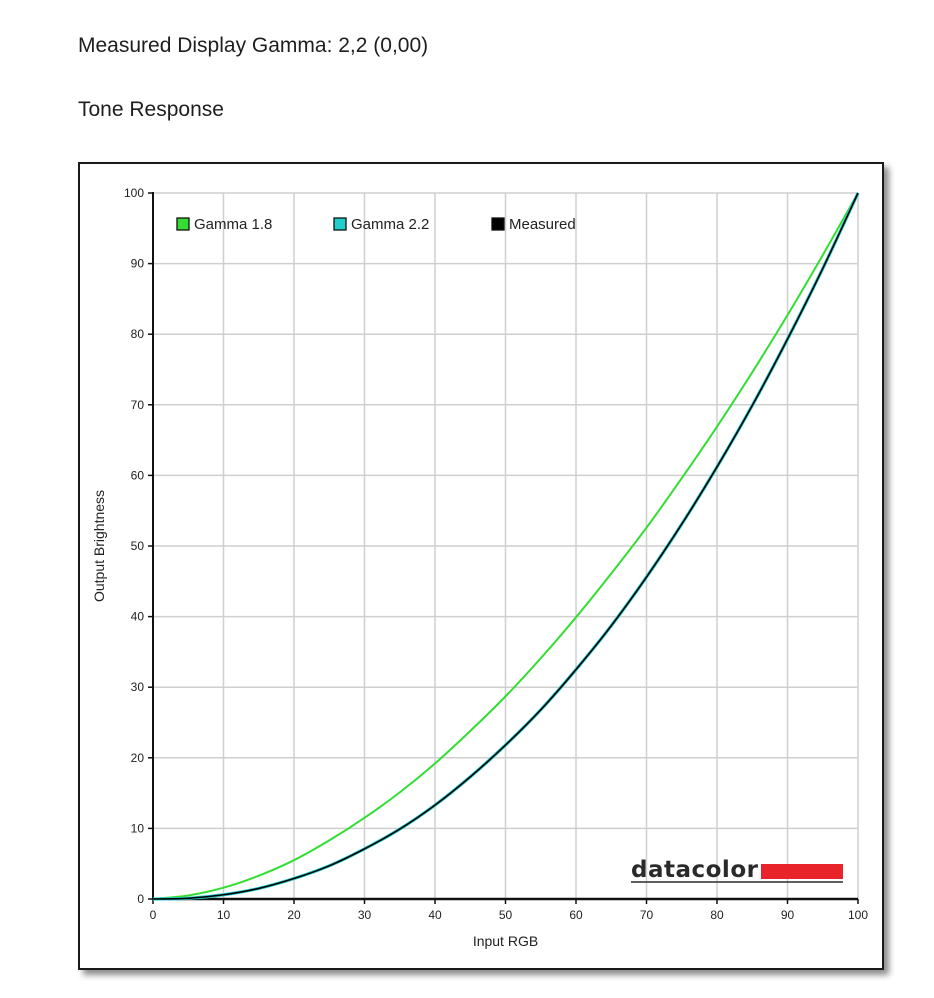  Describe the element at coordinates (542, 224) in the screenshot. I see `legend-label-measured: Measured` at that location.